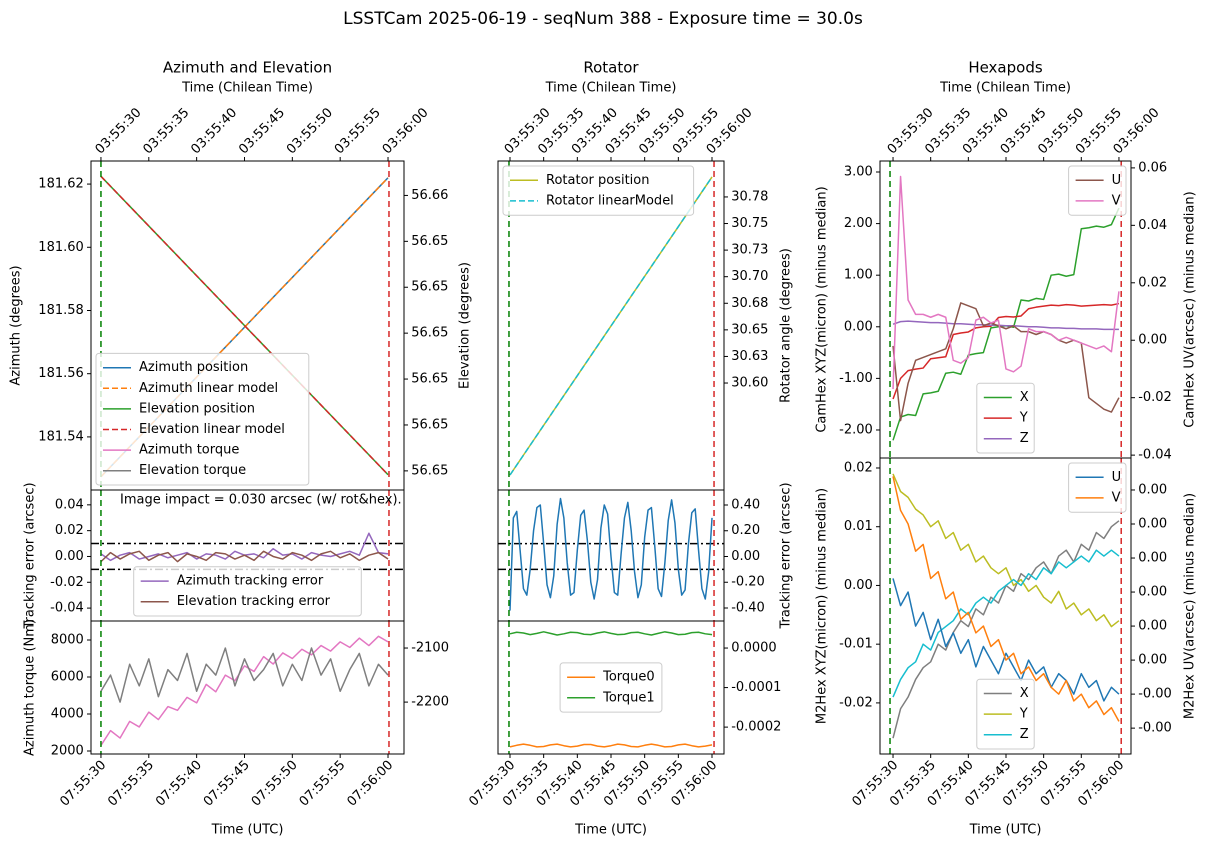 The width and height of the screenshot is (1207, 847). What do you see at coordinates (430, 648) in the screenshot?
I see `y-tick-label: -2100` at bounding box center [430, 648].